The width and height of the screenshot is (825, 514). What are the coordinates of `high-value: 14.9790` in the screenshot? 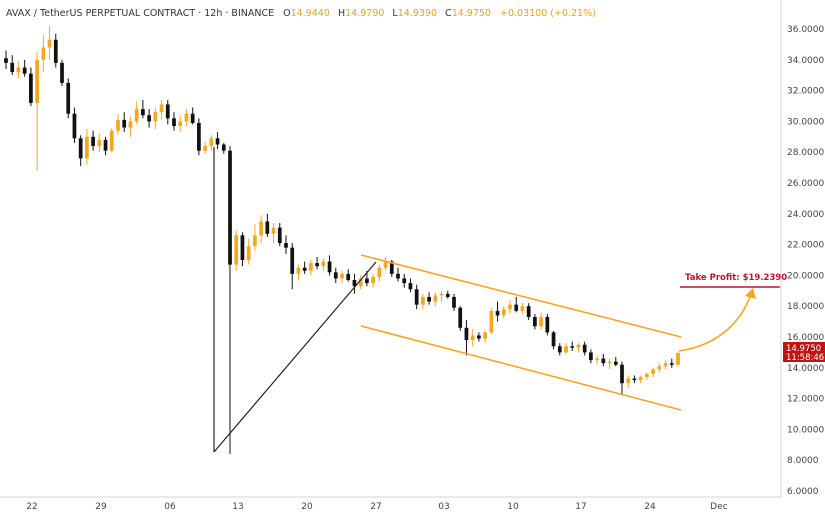 It's located at (364, 13).